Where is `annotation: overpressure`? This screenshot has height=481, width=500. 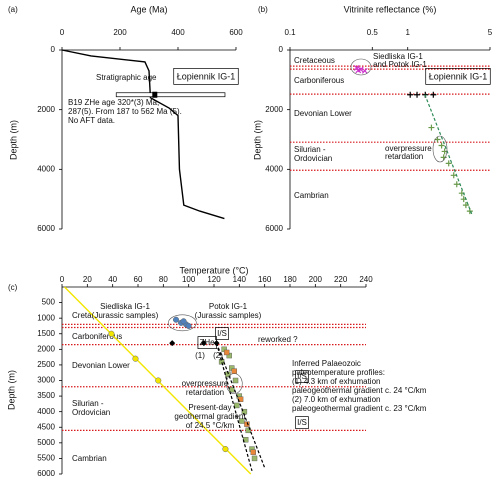
annotation: overpressure is located at coordinates (205, 383).